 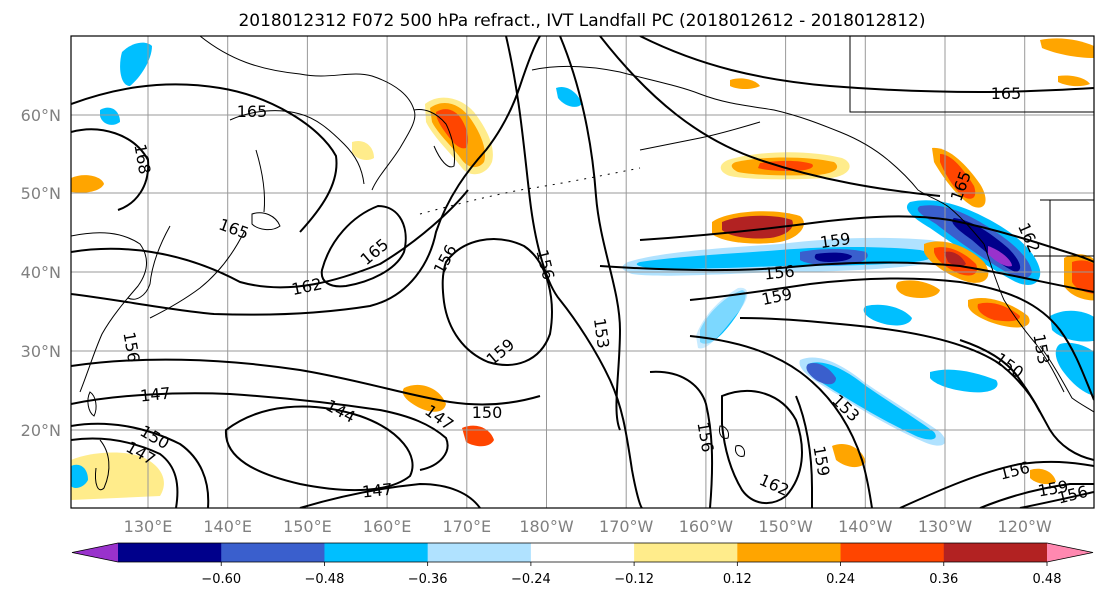 What do you see at coordinates (1074, 369) in the screenshot?
I see `shade-neg-baja2` at bounding box center [1074, 369].